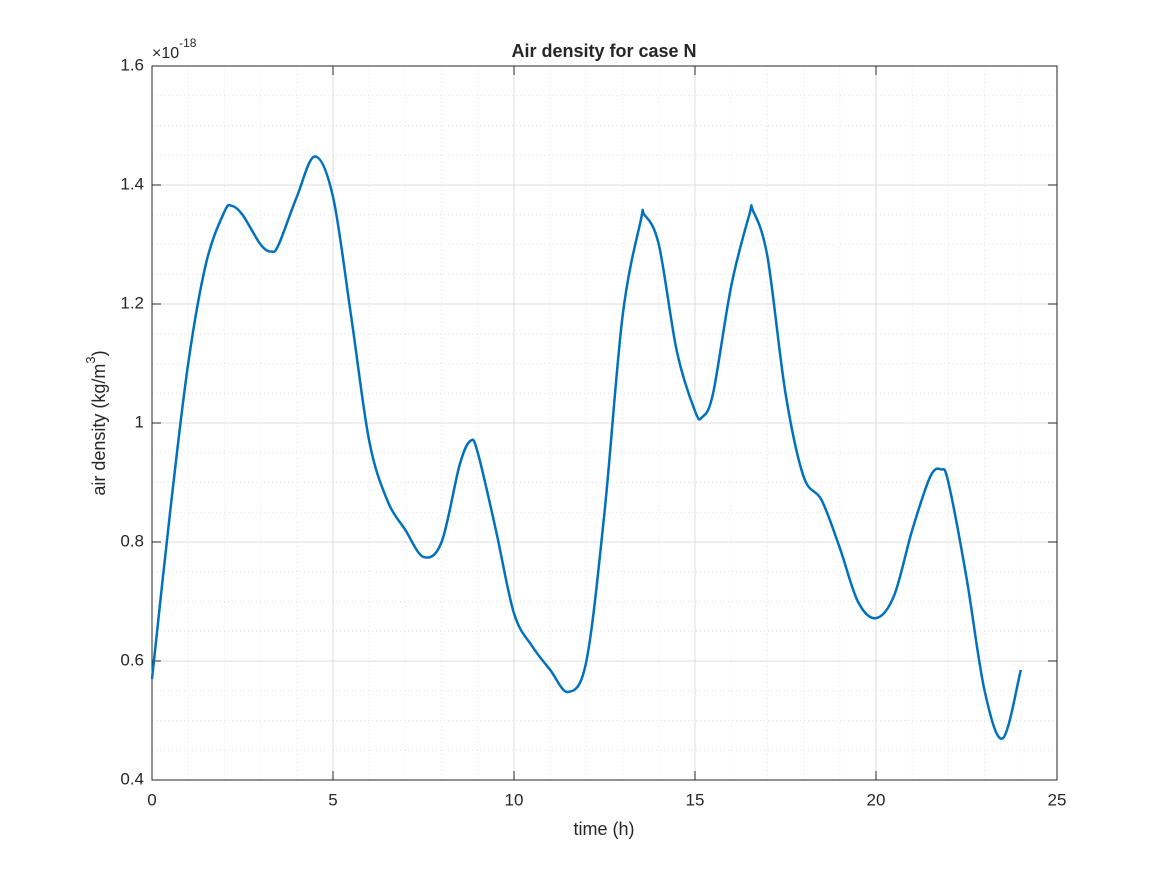 Image resolution: width=1167 pixels, height=875 pixels. Describe the element at coordinates (876, 799) in the screenshot. I see `x-tick-label: 20` at that location.